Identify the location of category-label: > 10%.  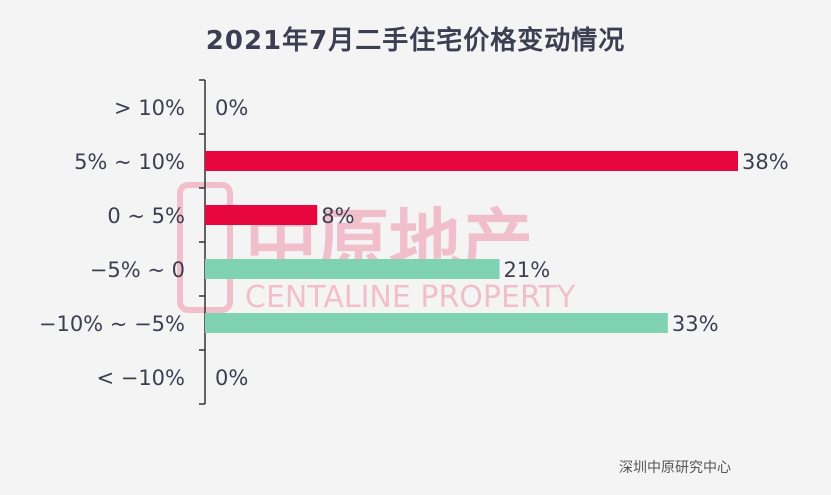
(149, 108).